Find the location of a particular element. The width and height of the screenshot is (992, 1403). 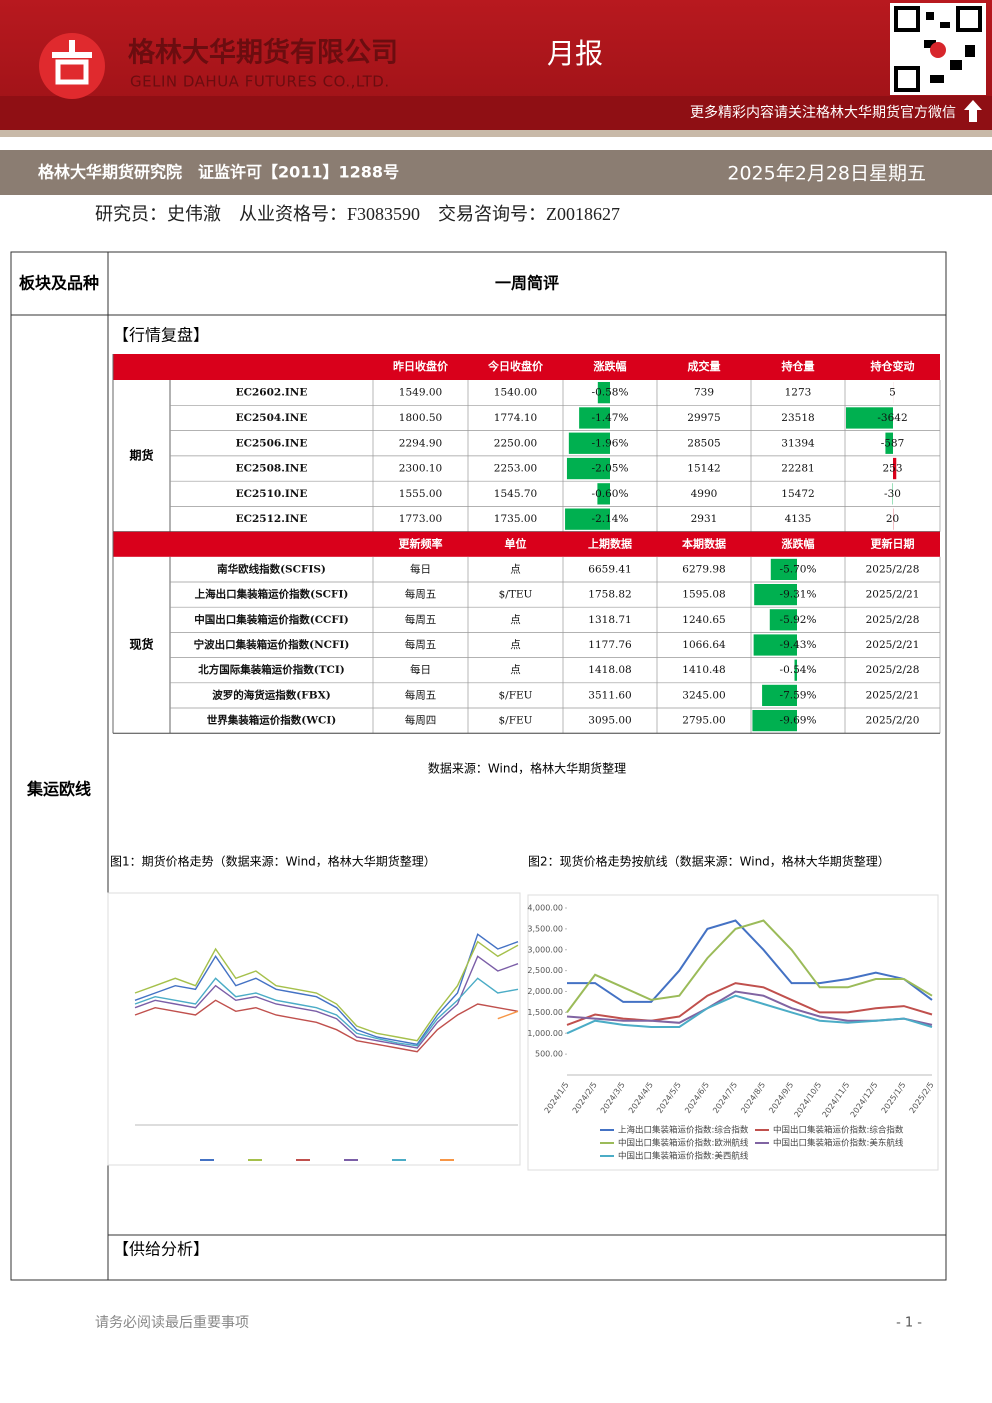

column-header: 板块及品种 is located at coordinates (59, 283).